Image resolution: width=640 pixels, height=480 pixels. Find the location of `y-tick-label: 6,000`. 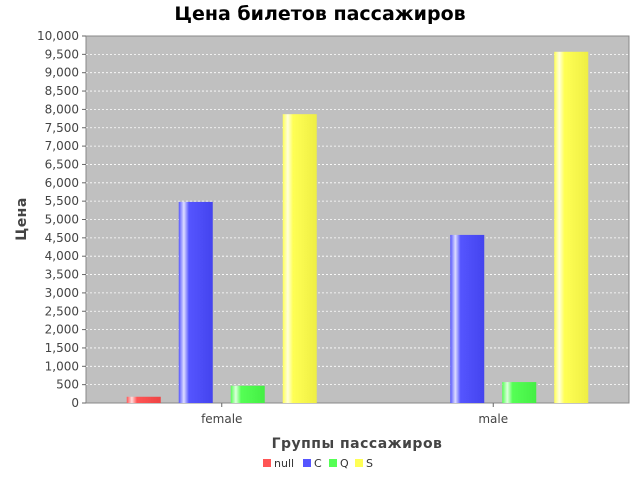

y-tick-label: 6,000 is located at coordinates (62, 183).